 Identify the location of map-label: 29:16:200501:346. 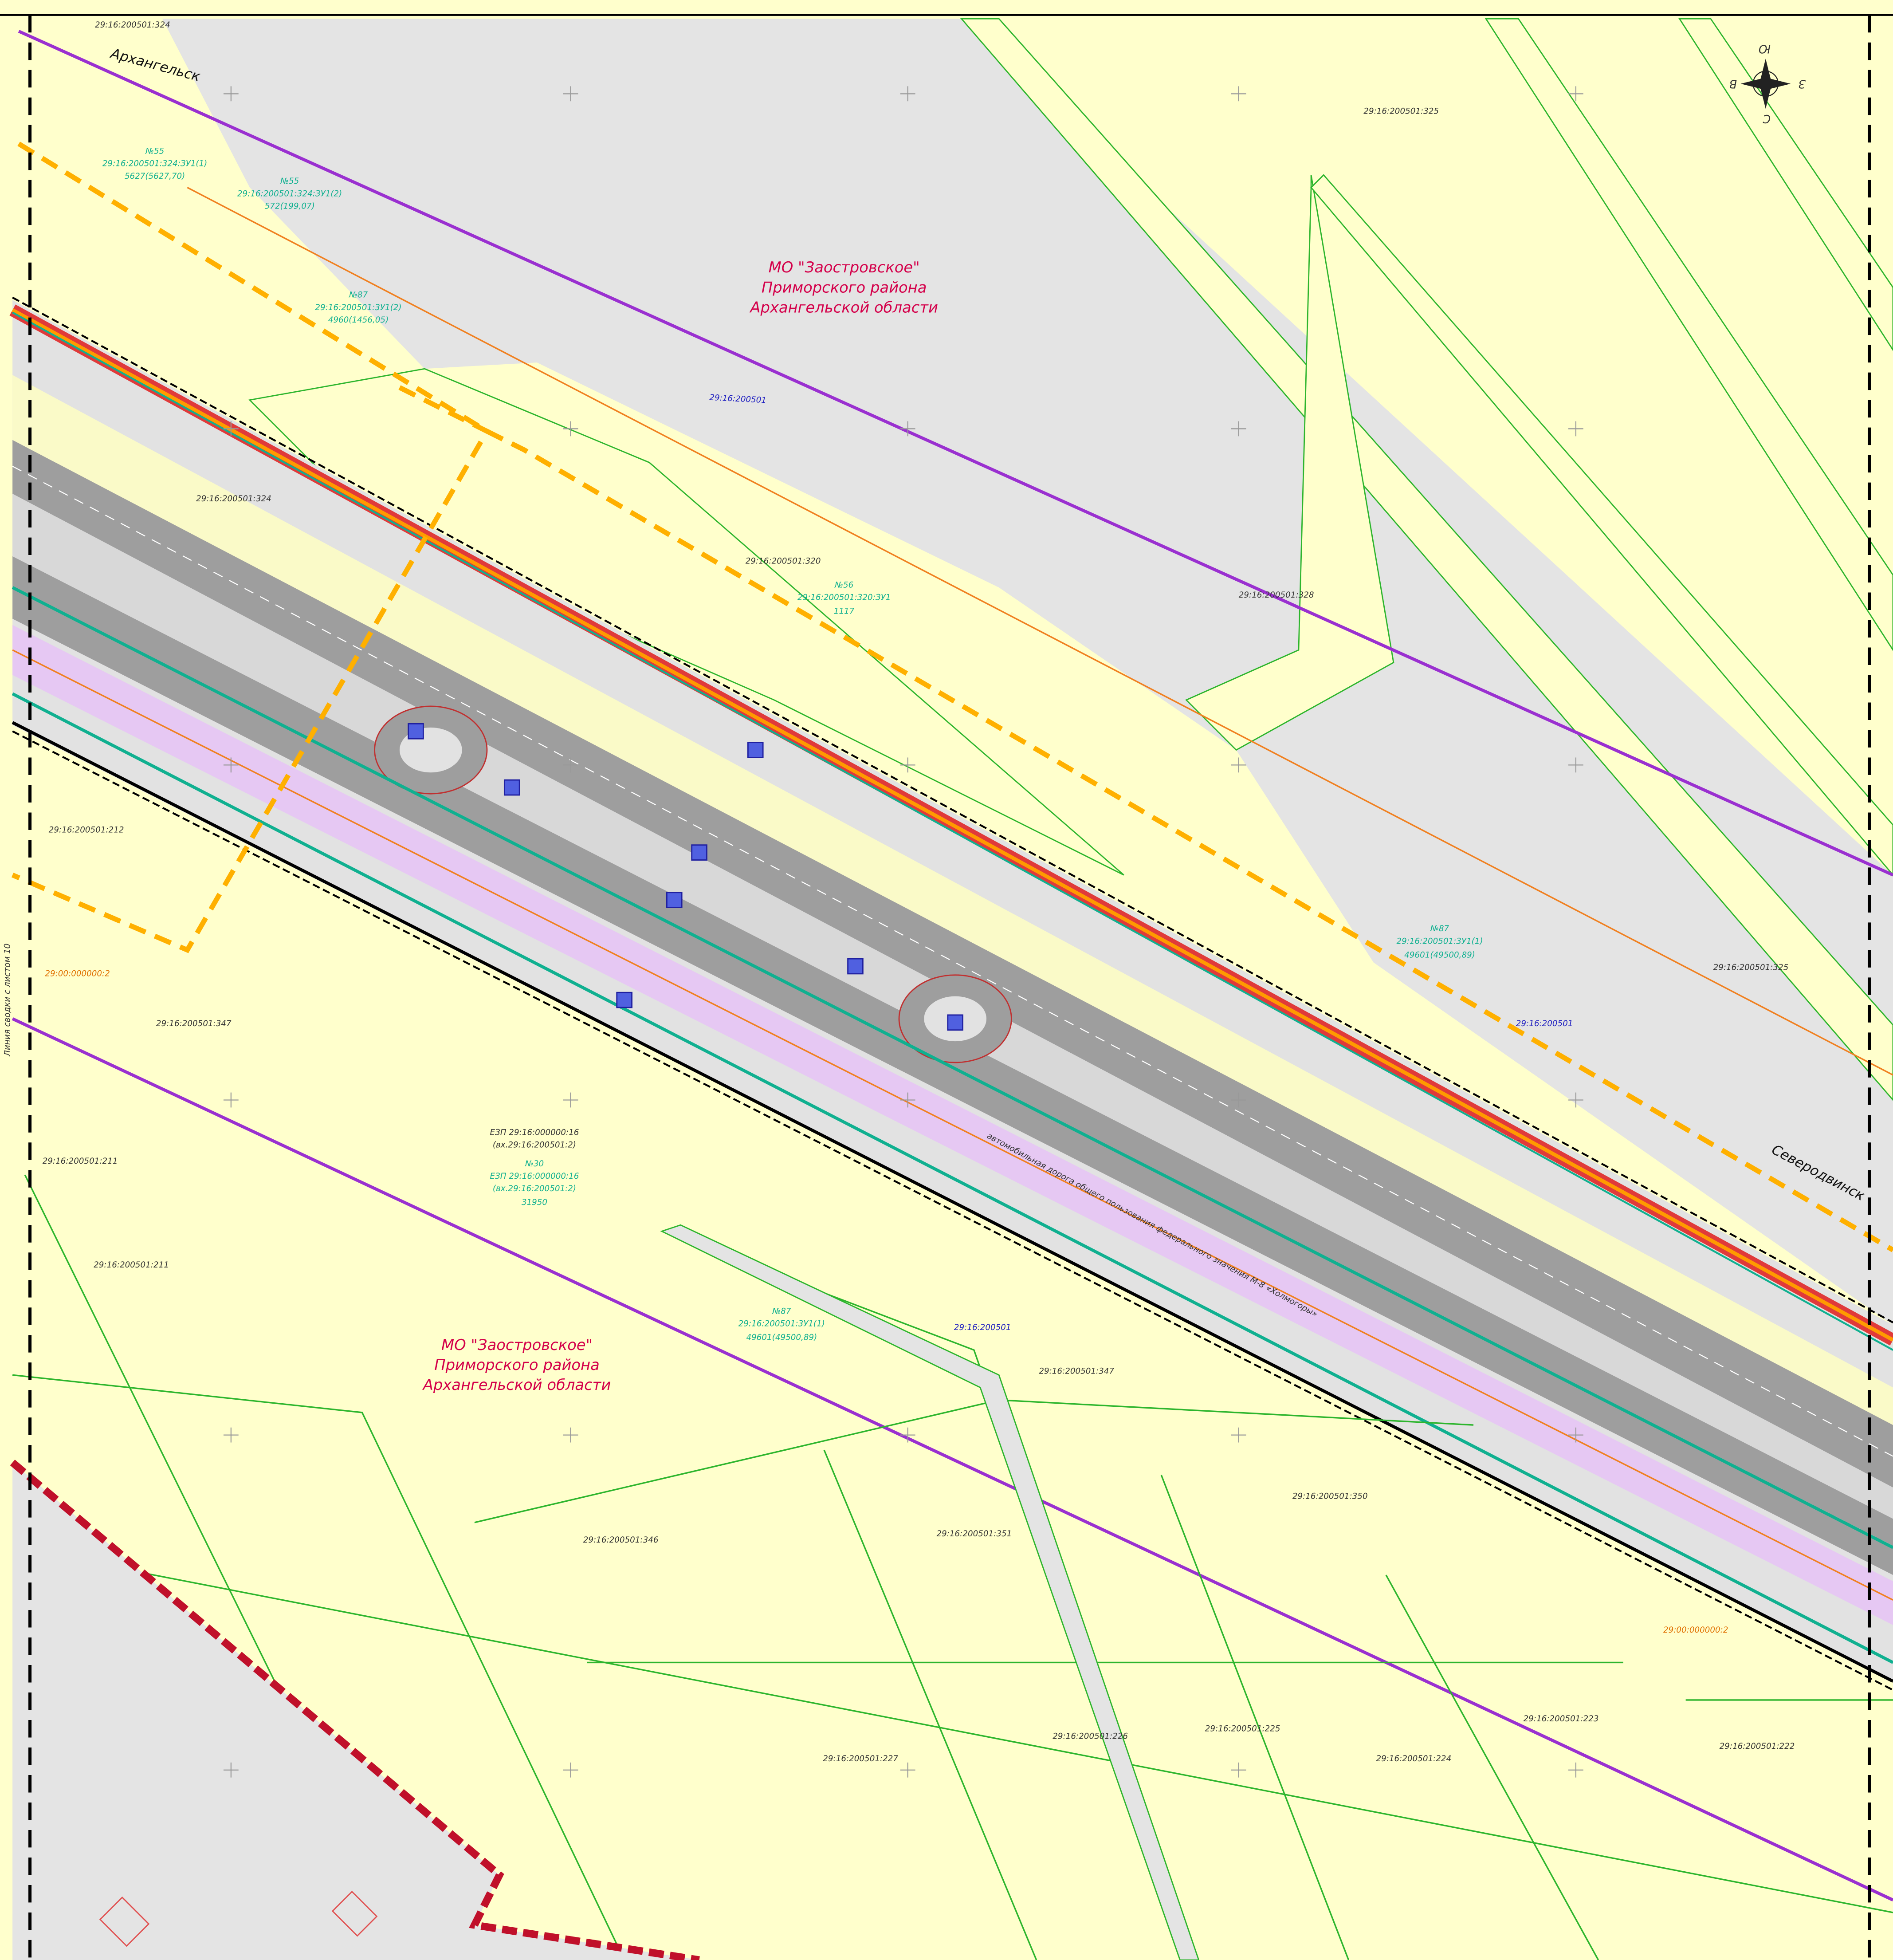
(621, 1540).